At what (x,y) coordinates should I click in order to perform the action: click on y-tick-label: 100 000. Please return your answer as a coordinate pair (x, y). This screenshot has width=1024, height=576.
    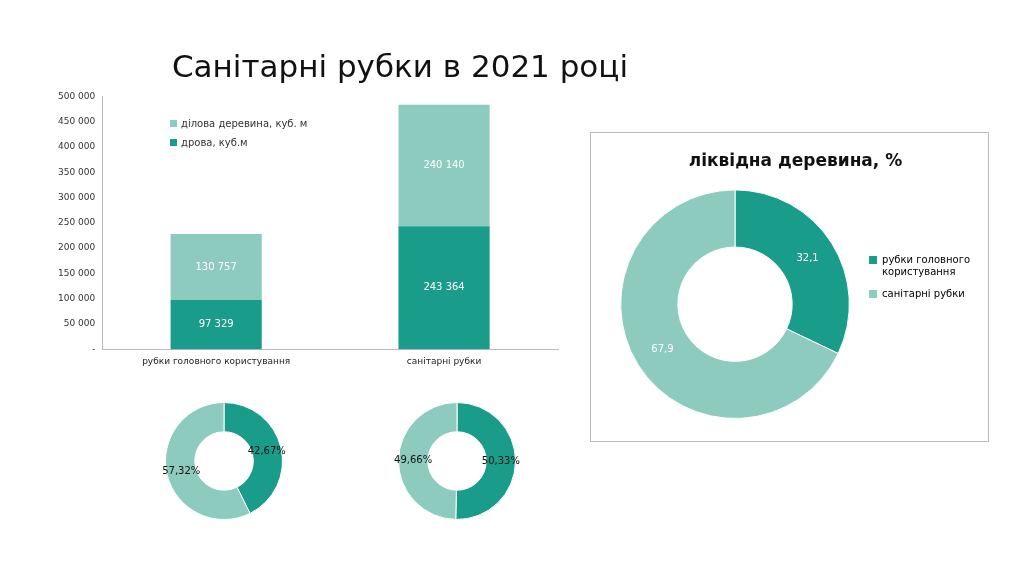
    Looking at the image, I should click on (77, 297).